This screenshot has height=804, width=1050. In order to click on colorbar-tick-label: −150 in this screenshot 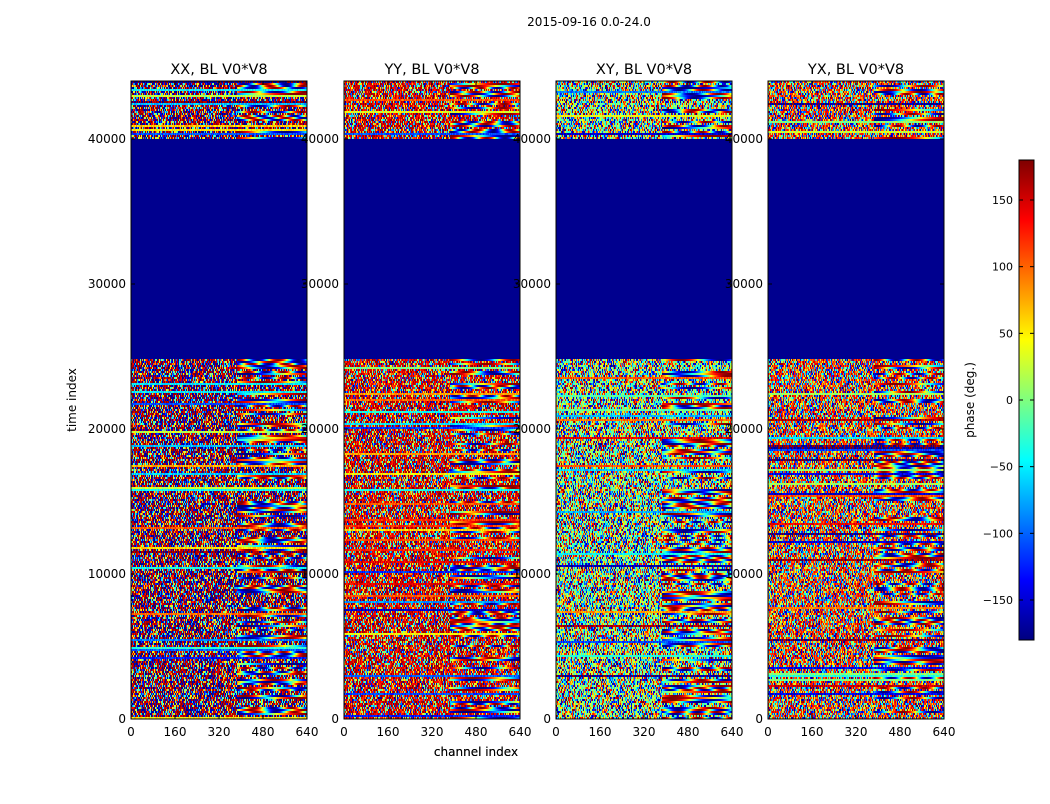, I will do `click(998, 600)`.